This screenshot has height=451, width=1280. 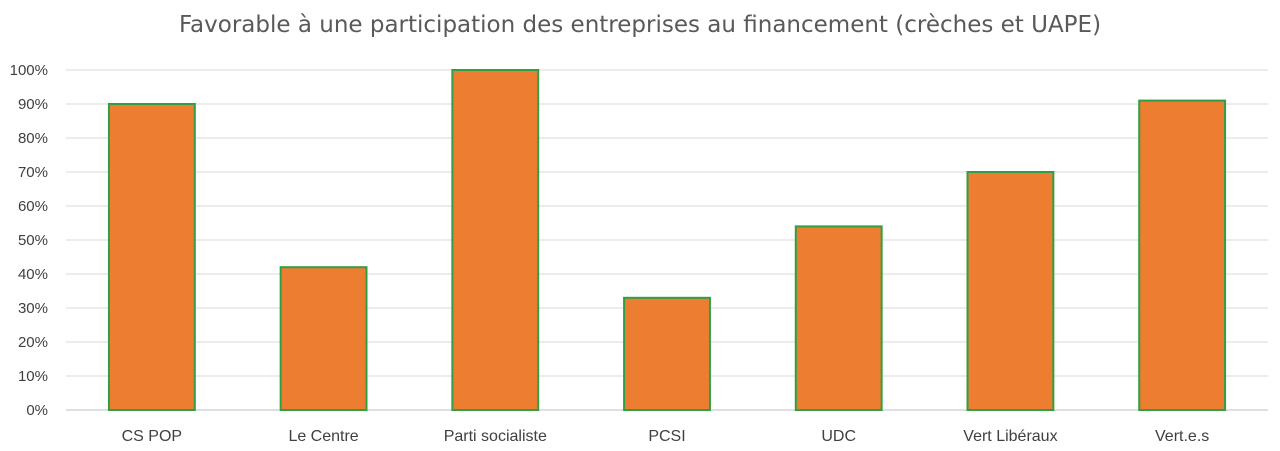 I want to click on y-tick-label: 50%, so click(x=33, y=240).